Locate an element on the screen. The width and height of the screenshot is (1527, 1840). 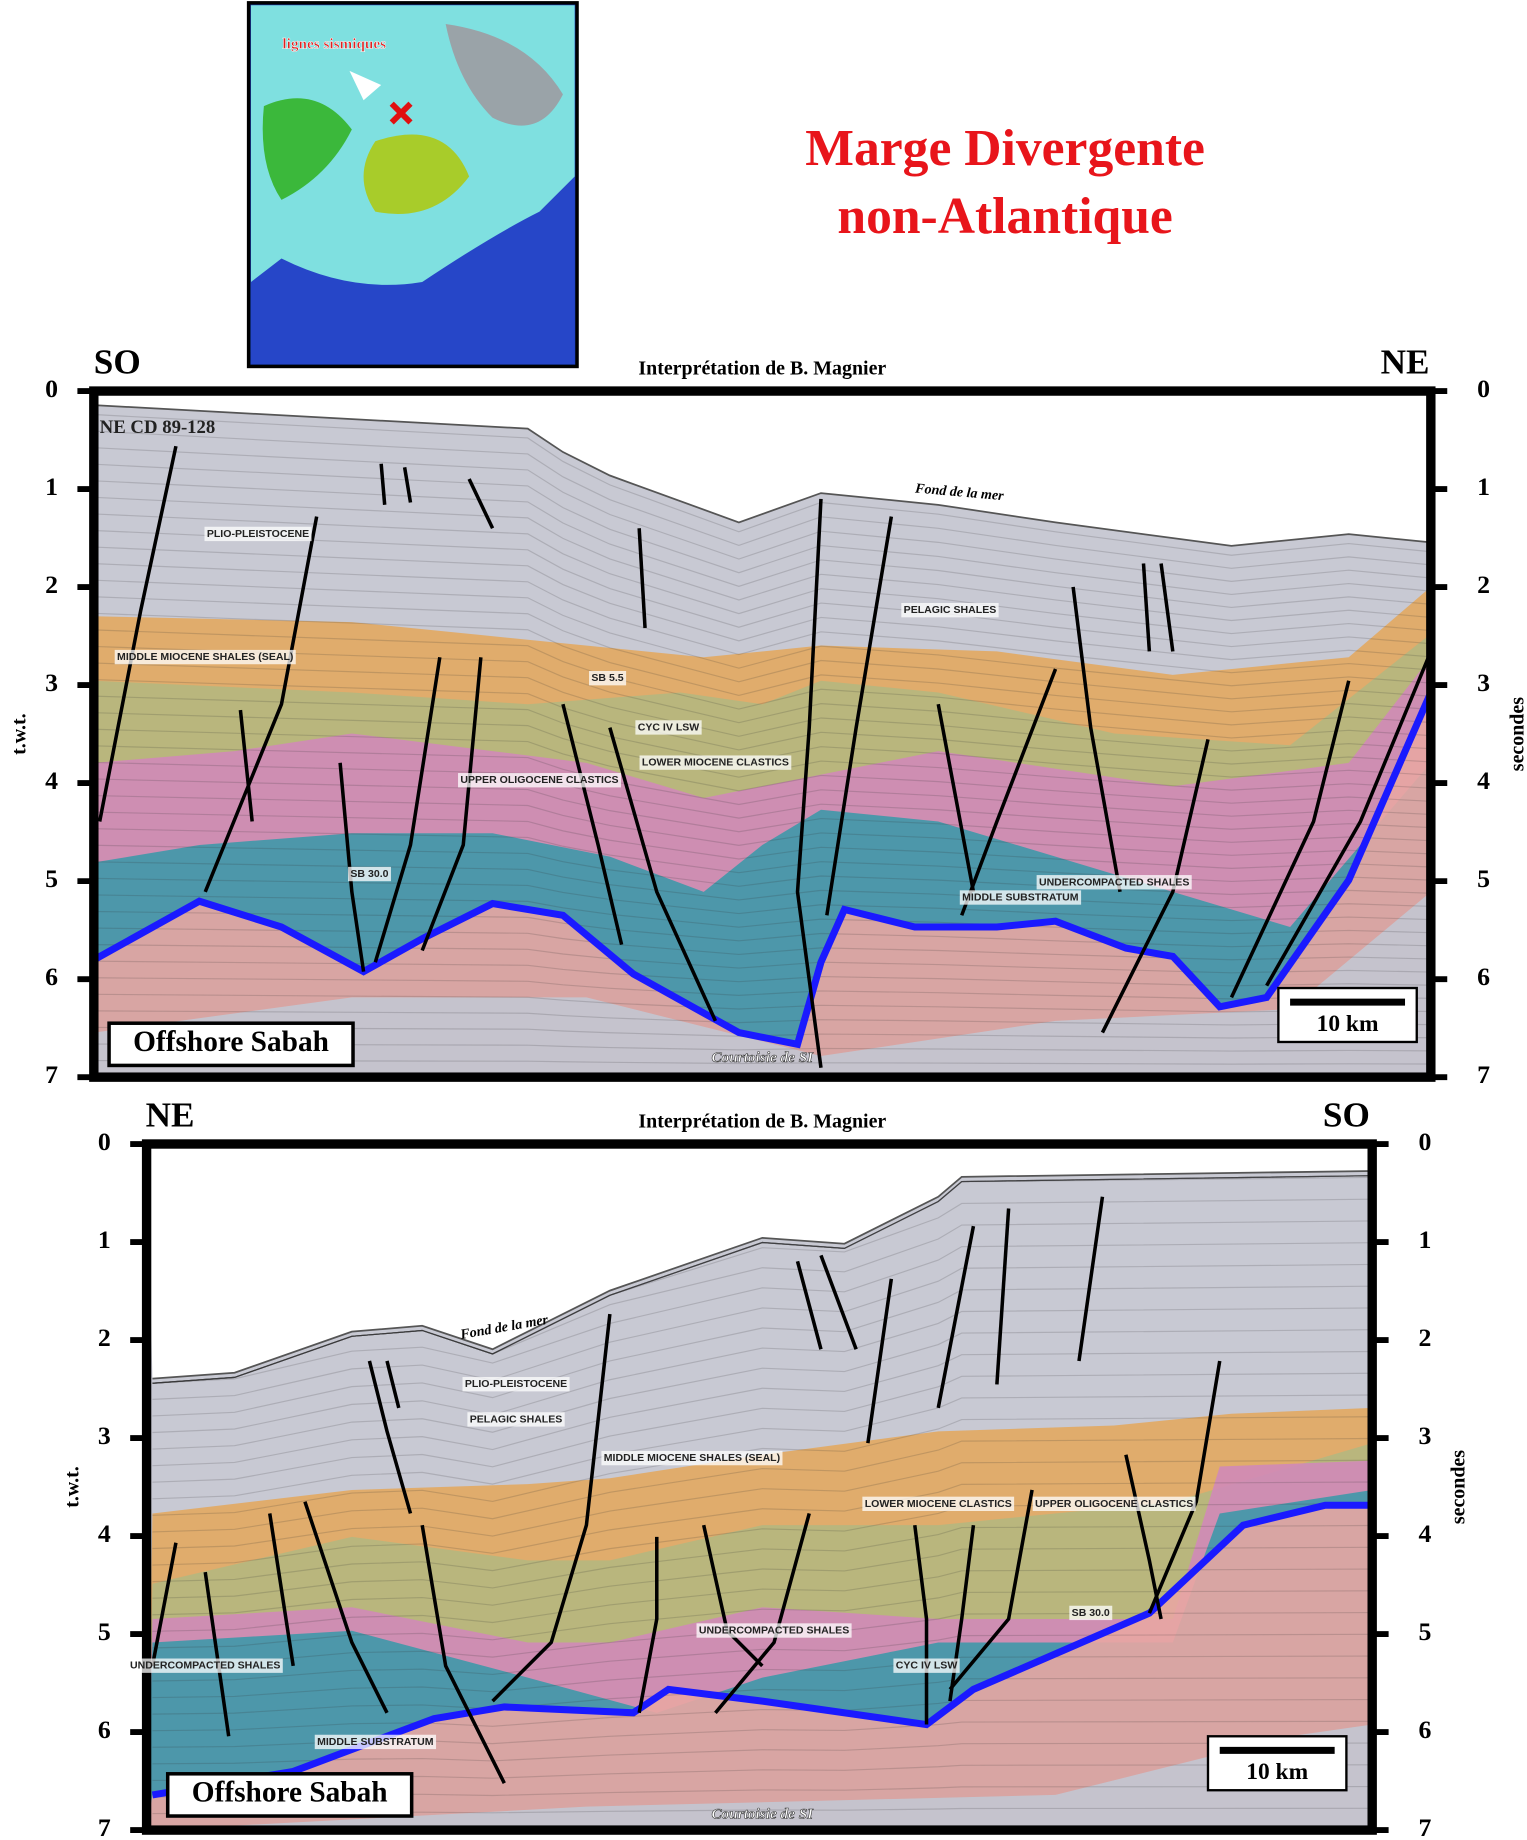
map-inset: lignes sismiques is located at coordinates (412, 185).